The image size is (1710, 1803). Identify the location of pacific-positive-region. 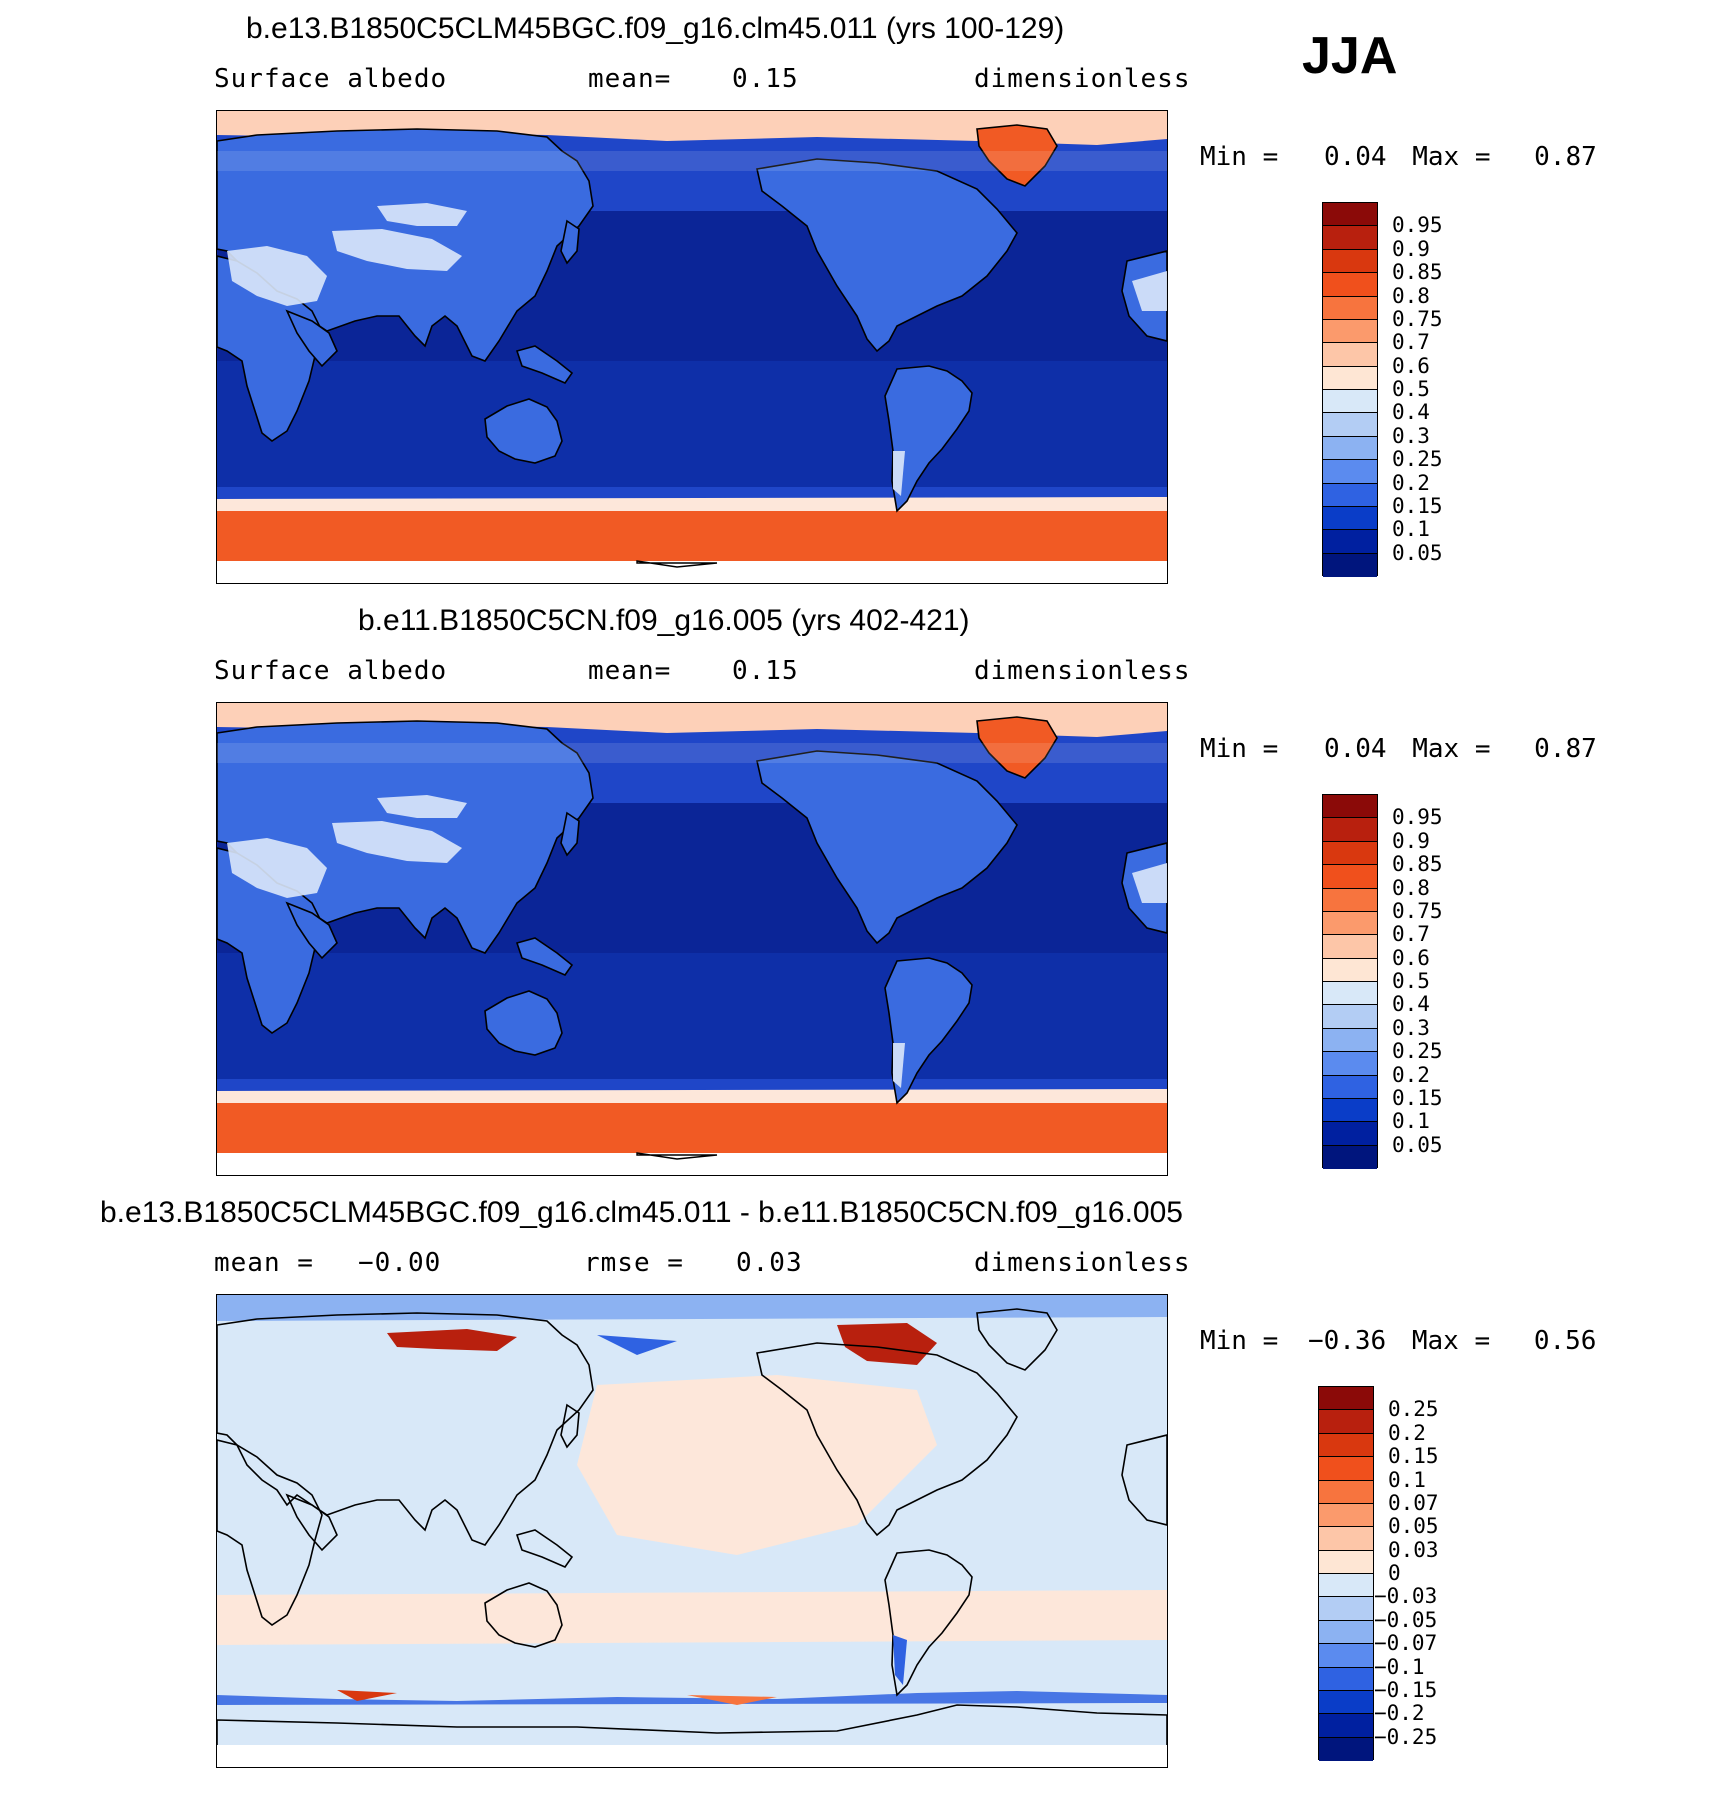
(757, 1465).